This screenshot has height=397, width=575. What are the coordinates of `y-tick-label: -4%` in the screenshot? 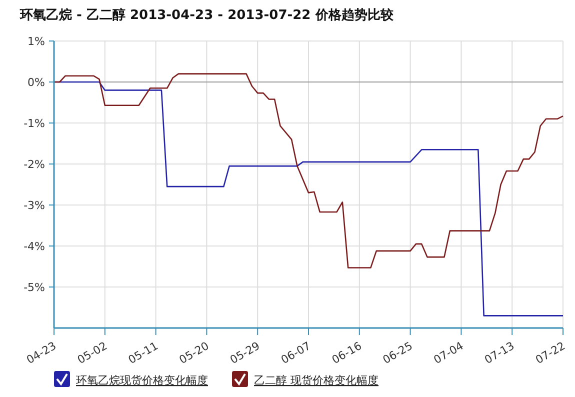 It's located at (34, 246).